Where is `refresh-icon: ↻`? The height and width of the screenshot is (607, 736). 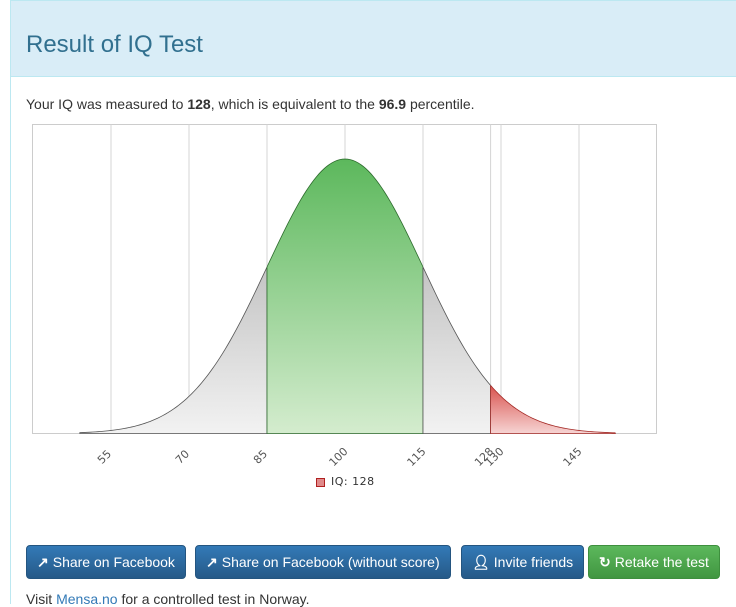 refresh-icon: ↻ is located at coordinates (605, 562).